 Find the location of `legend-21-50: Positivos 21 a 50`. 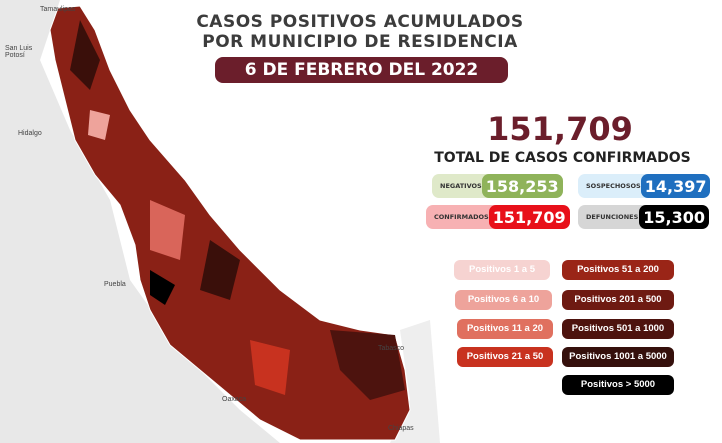

legend-21-50: Positivos 21 a 50 is located at coordinates (505, 357).